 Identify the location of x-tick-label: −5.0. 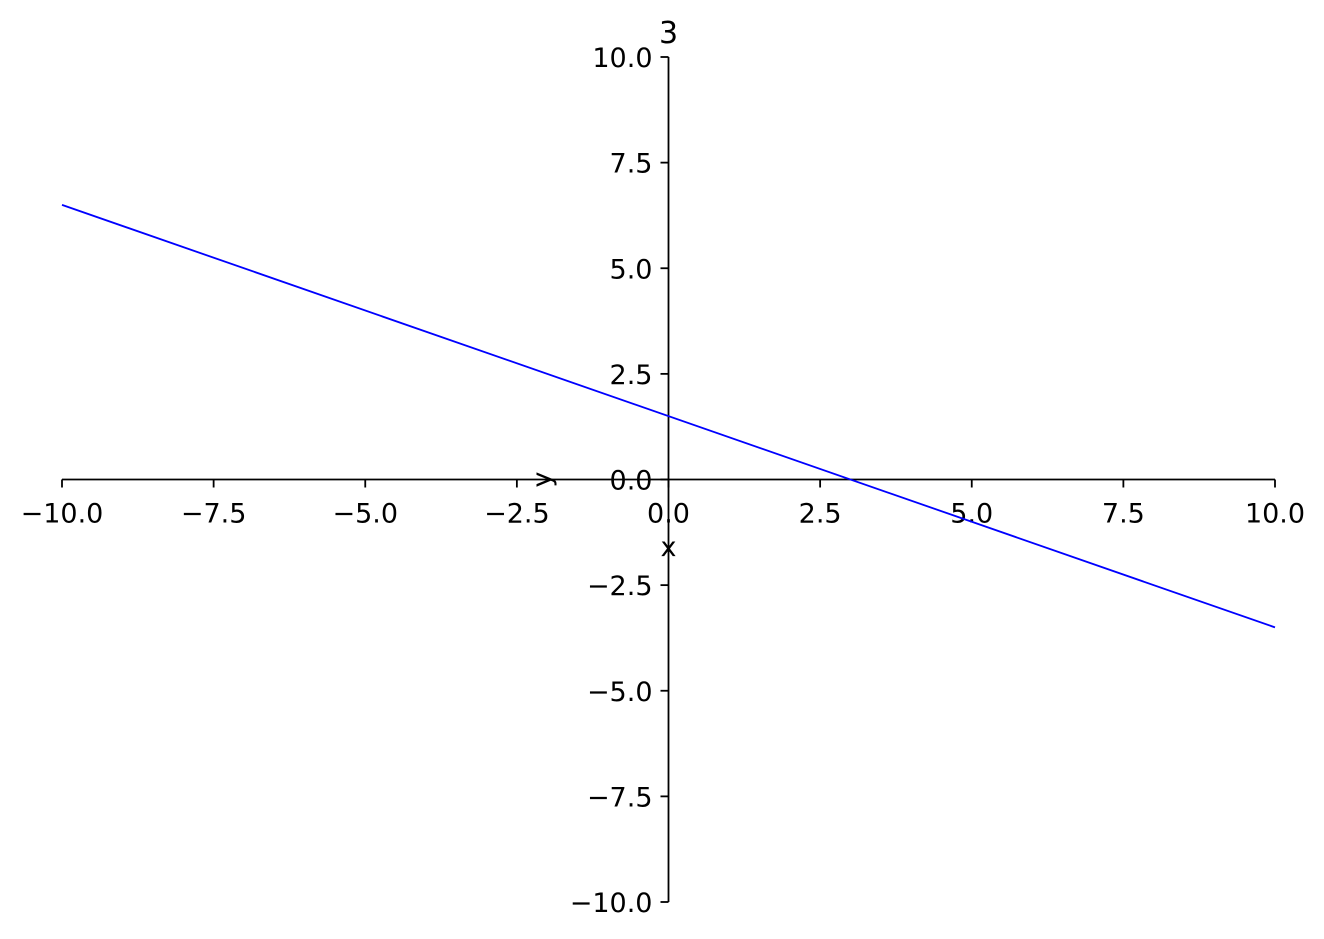
(365, 514).